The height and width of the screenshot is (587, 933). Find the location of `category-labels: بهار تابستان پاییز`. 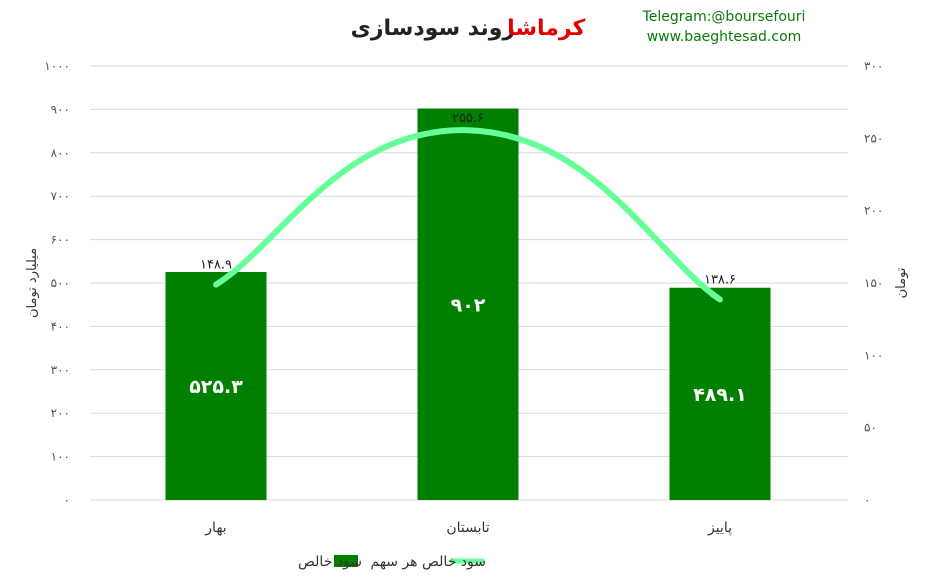

category-labels: بهار تابستان پاییز is located at coordinates (468, 528).